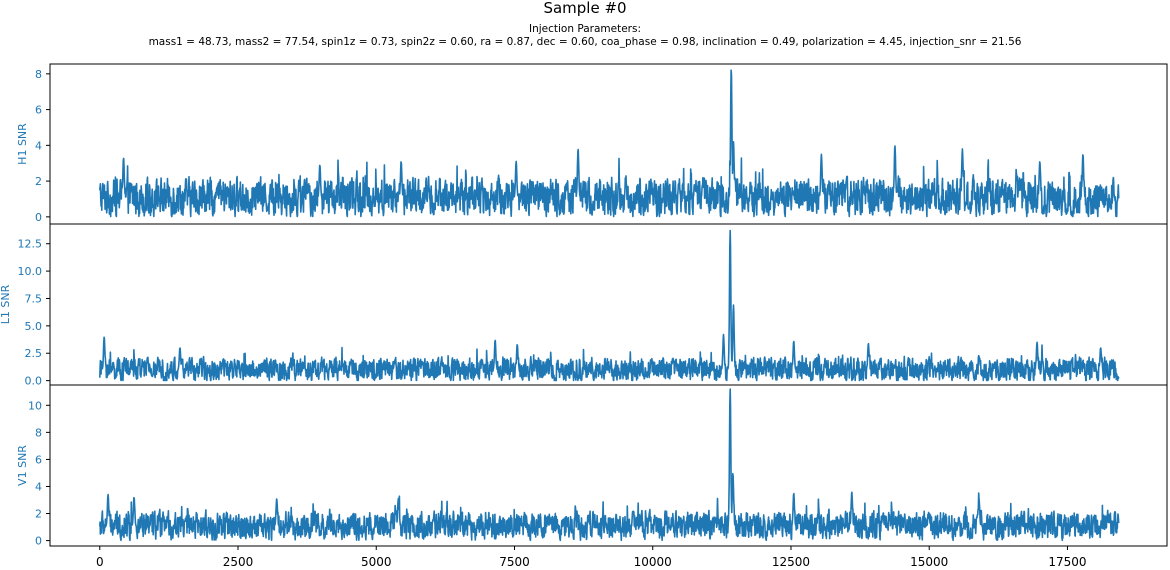 The height and width of the screenshot is (570, 1170). Describe the element at coordinates (30, 271) in the screenshot. I see `y-tick-label: 10.0` at that location.